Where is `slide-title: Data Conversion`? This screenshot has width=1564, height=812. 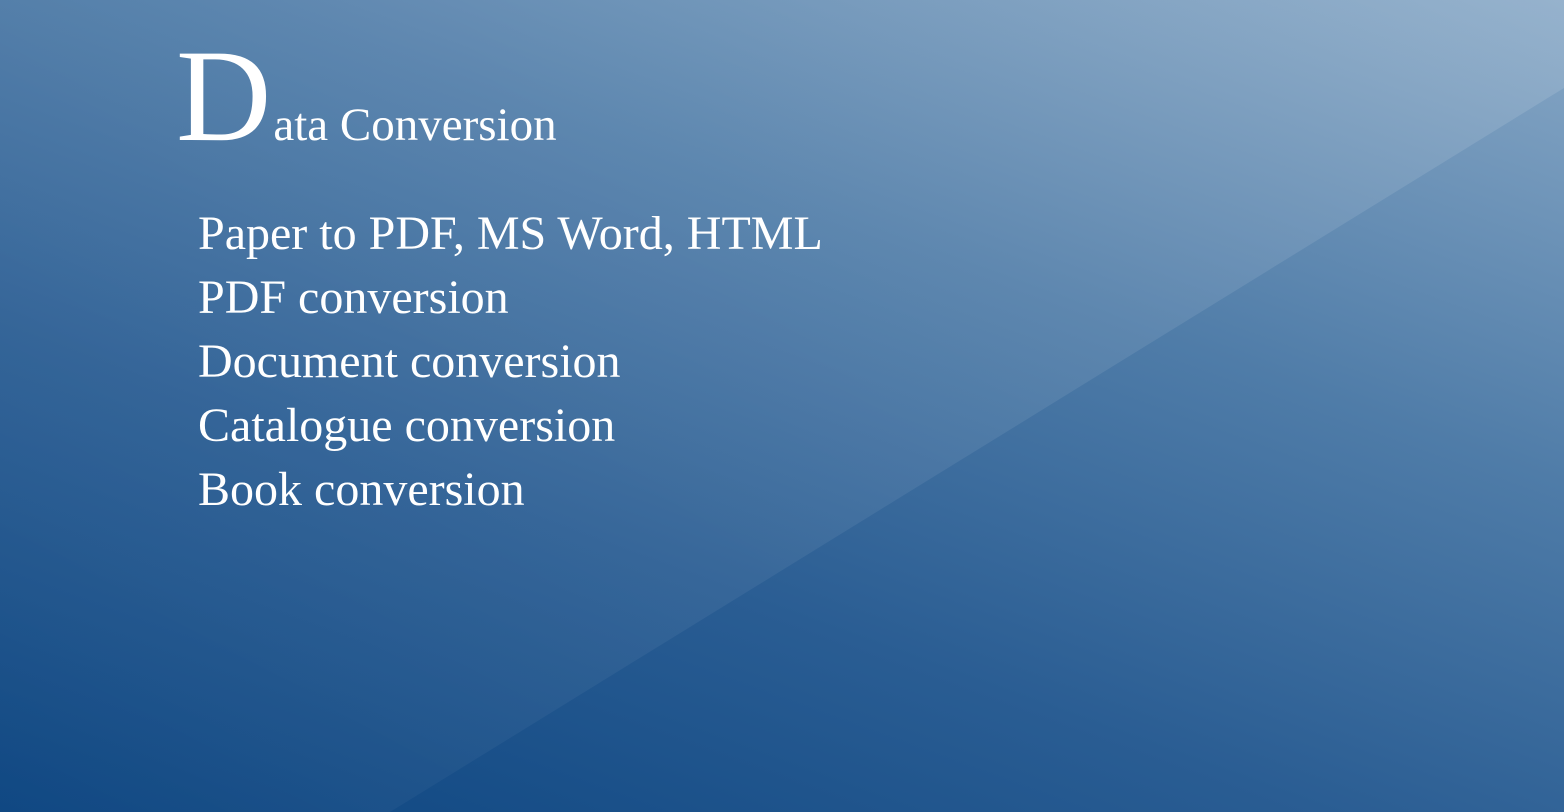
slide-title: Data Conversion is located at coordinates (366, 96).